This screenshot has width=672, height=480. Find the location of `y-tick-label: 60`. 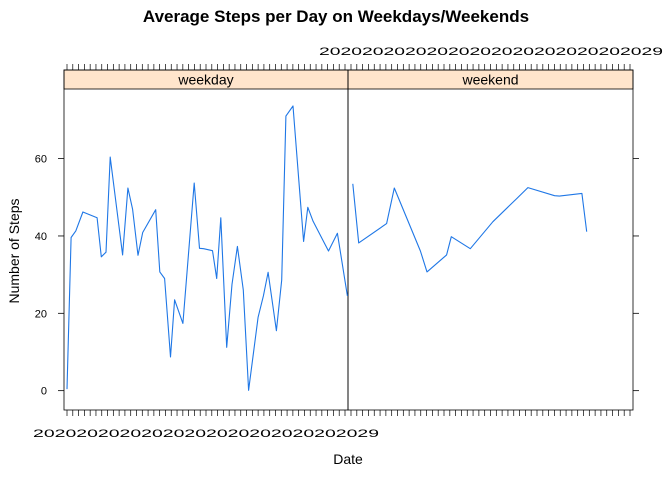

y-tick-label: 60 is located at coordinates (41, 160).